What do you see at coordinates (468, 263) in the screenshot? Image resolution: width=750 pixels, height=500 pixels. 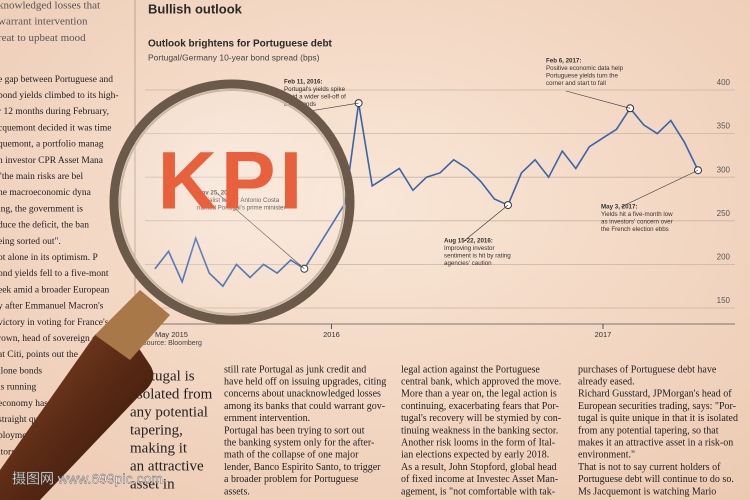 I see `annotation-text: agencies' caution` at bounding box center [468, 263].